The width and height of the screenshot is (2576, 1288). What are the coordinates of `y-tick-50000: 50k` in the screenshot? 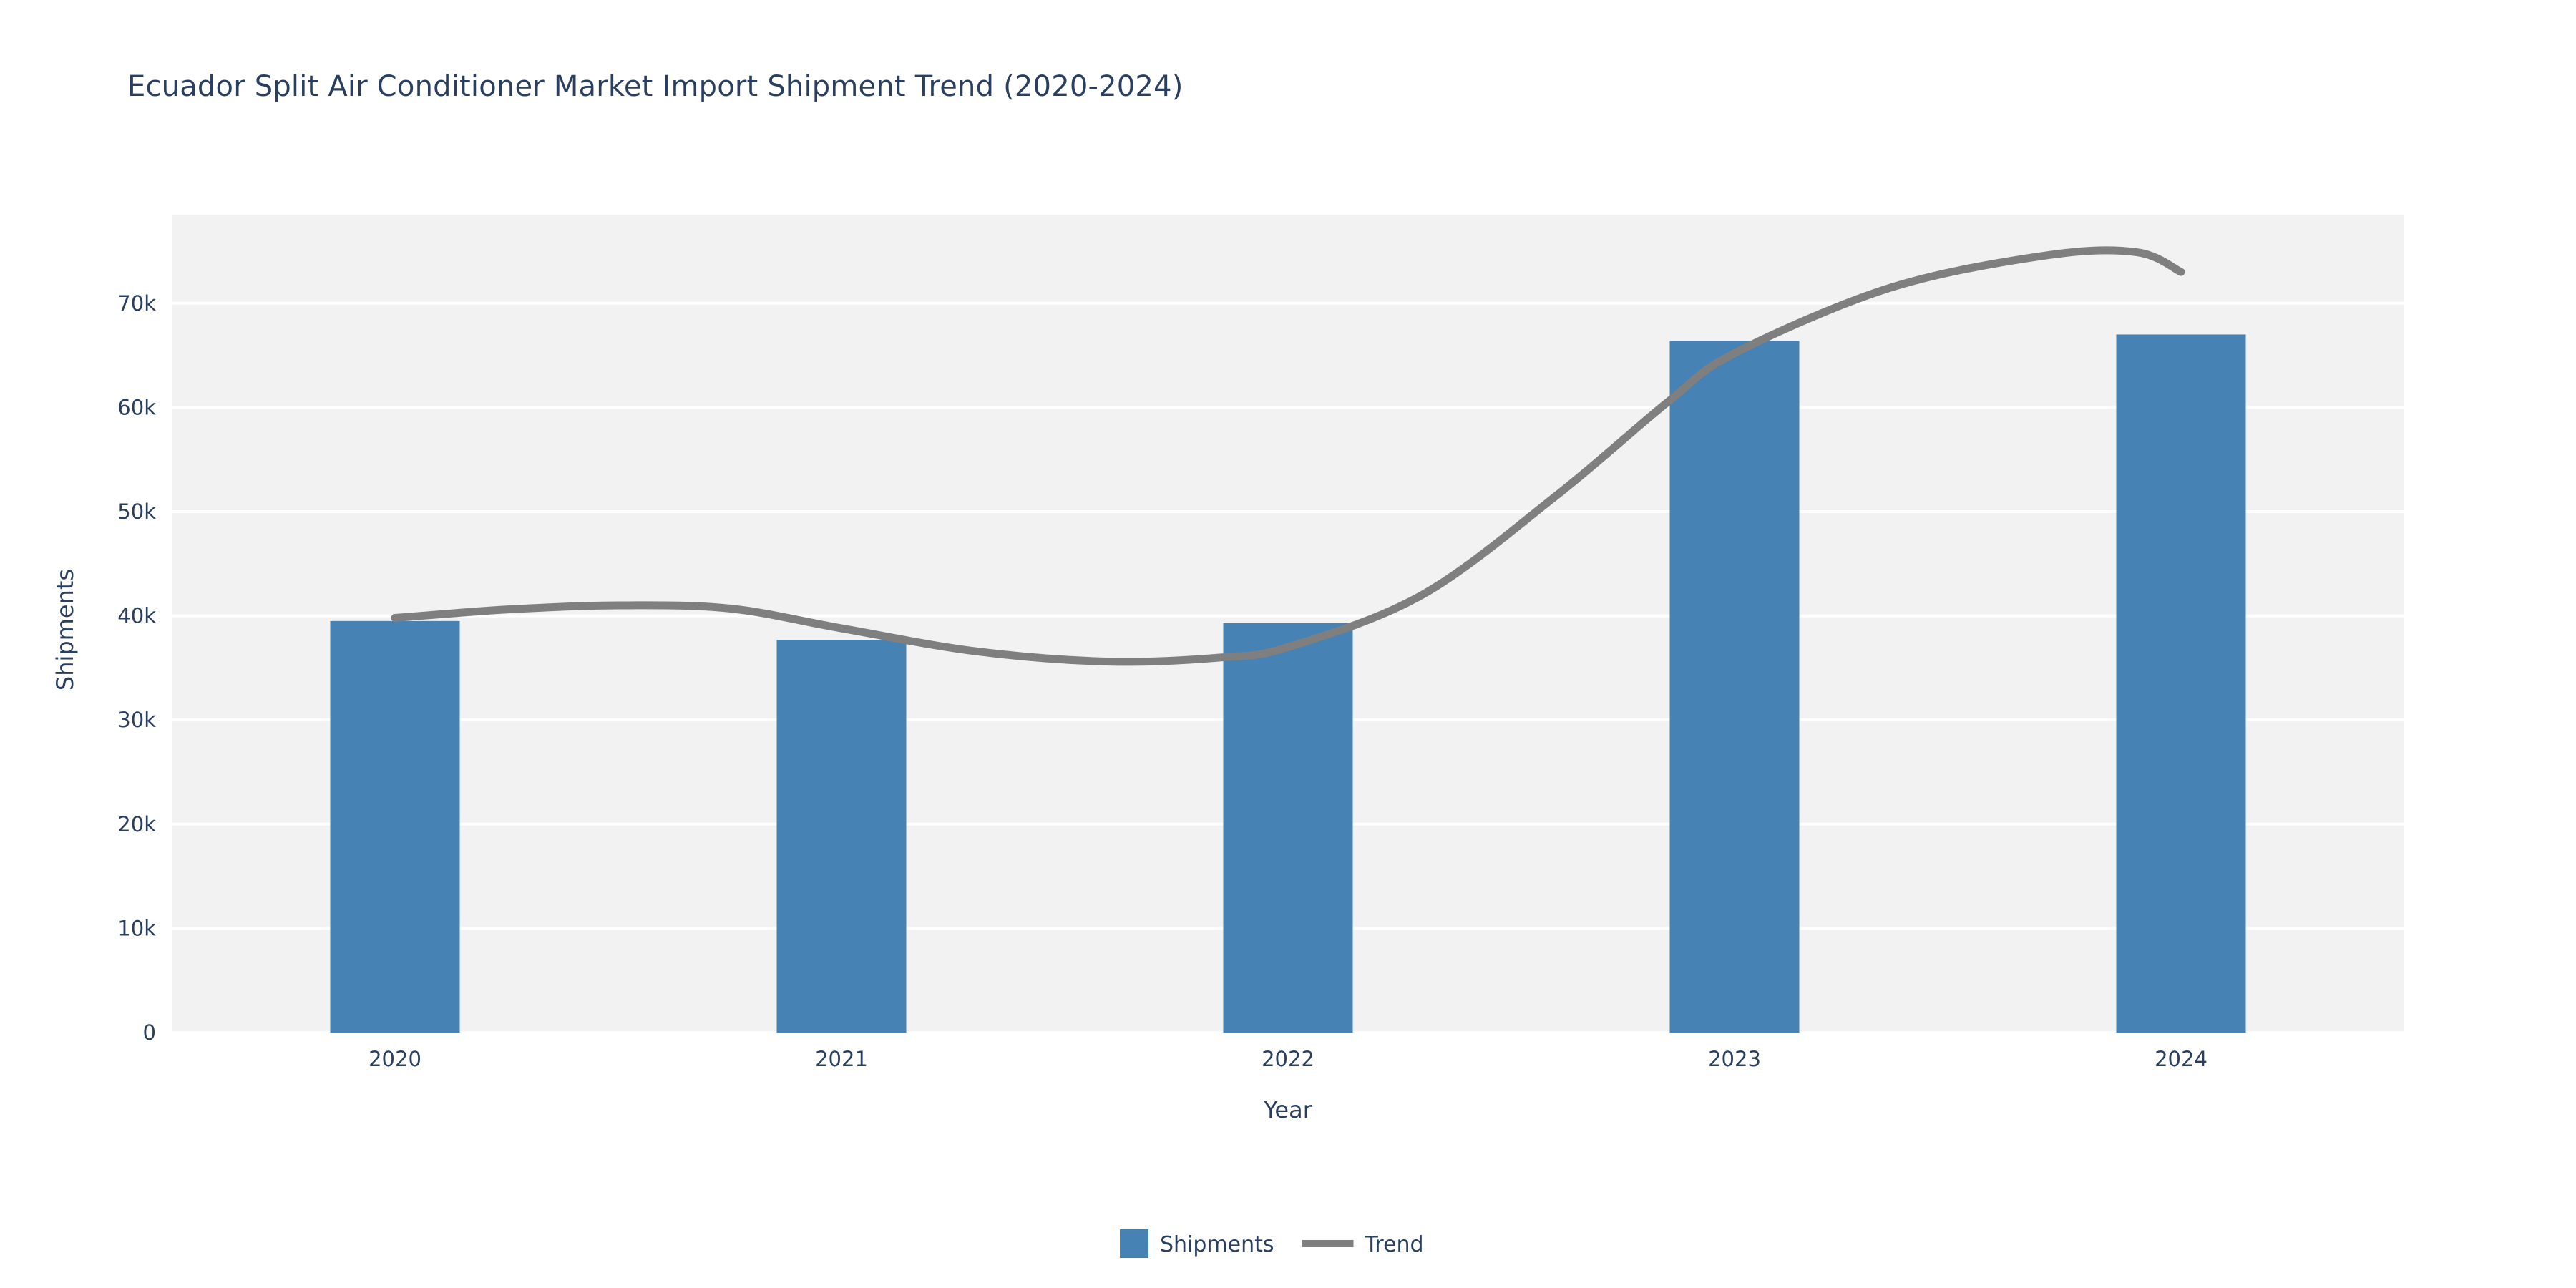 It's located at (136, 511).